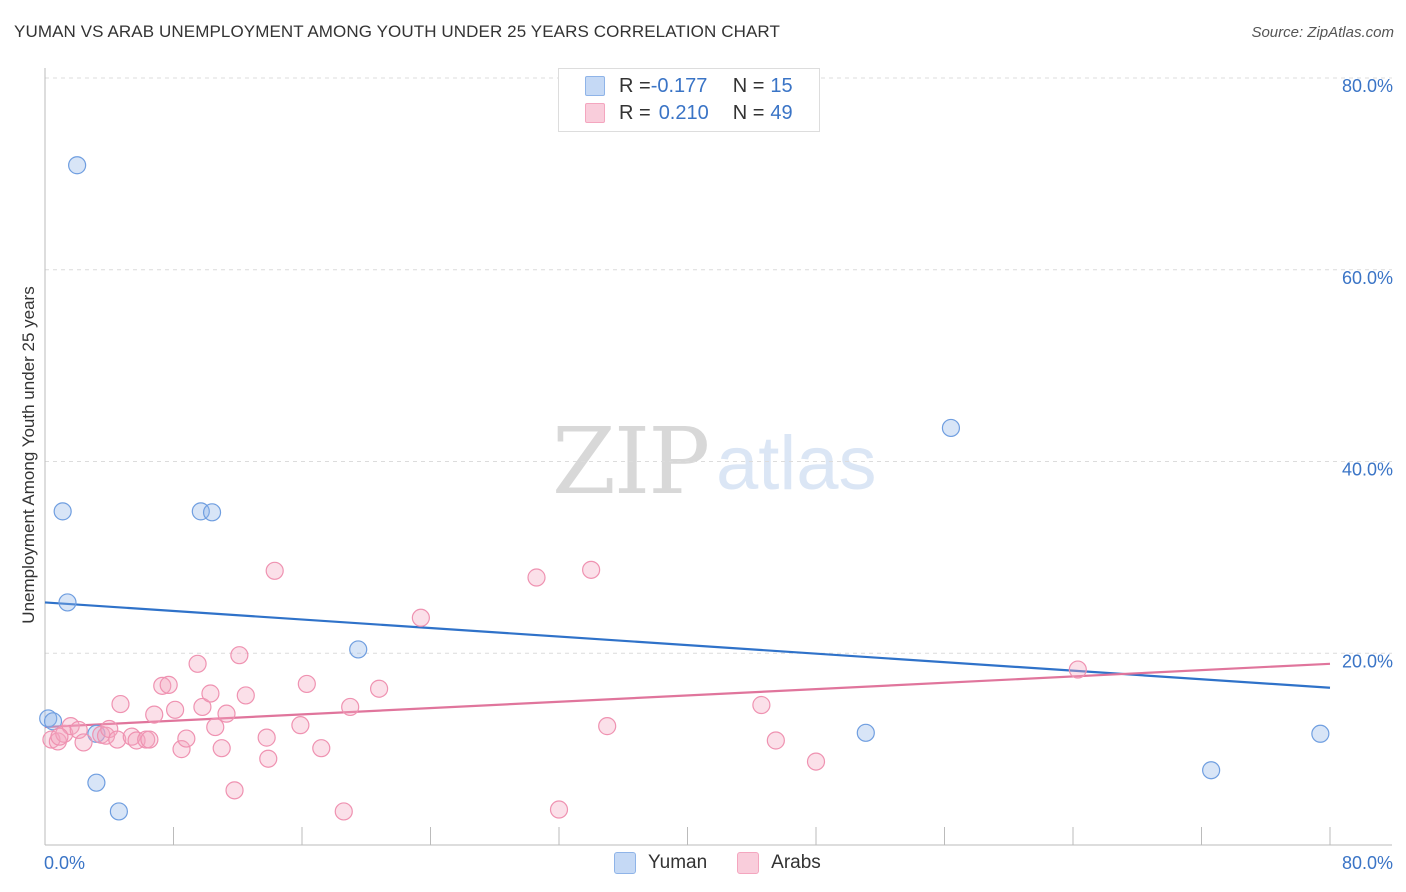  I want to click on y-axis-label-container: Unemployment Among Youth under 25 years, so click(29, 455).